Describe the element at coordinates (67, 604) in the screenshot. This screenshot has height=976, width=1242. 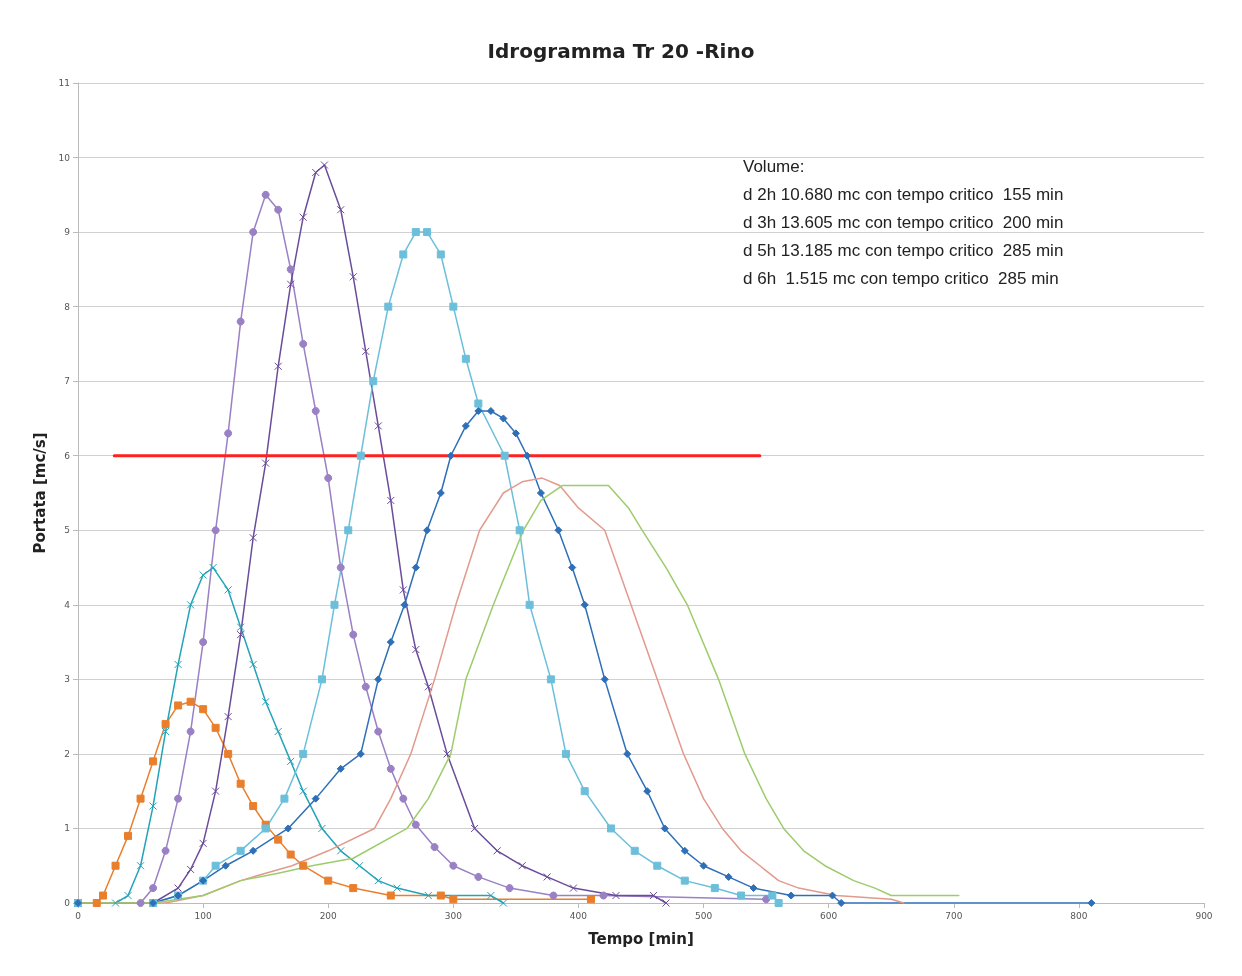
I see `y-tick-label: 4` at that location.